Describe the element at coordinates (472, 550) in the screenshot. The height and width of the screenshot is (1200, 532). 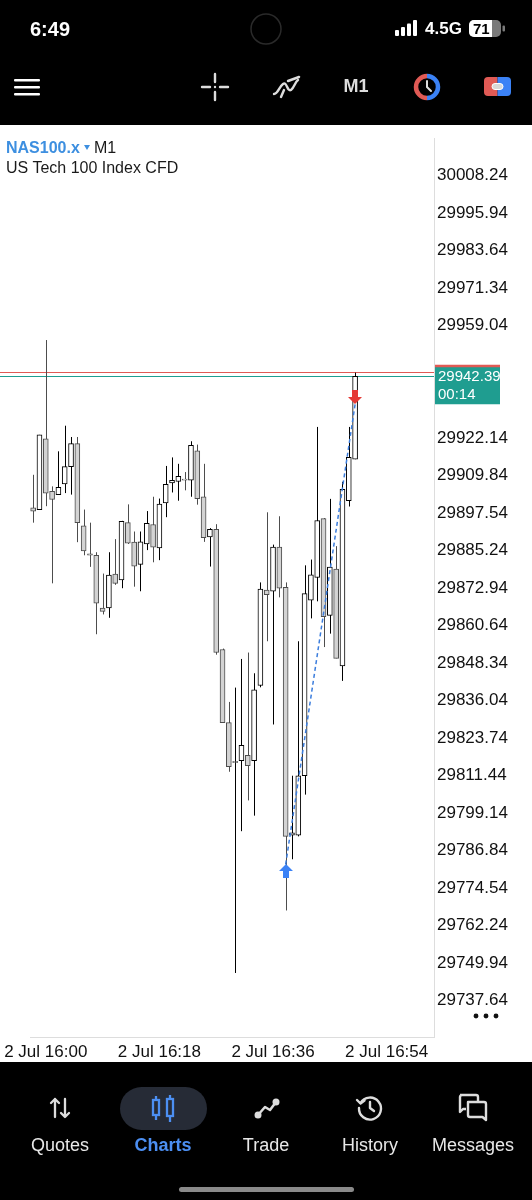
I see `y-tick-label: 29885.24` at that location.